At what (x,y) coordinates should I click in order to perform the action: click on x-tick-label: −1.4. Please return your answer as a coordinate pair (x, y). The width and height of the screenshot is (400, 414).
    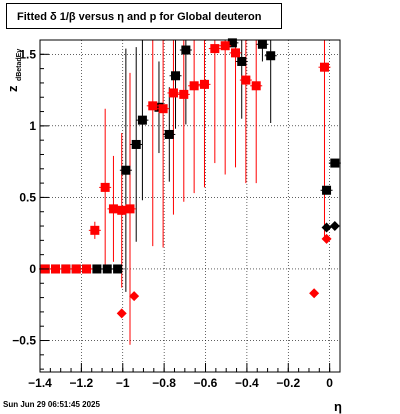
    Looking at the image, I should click on (40, 383).